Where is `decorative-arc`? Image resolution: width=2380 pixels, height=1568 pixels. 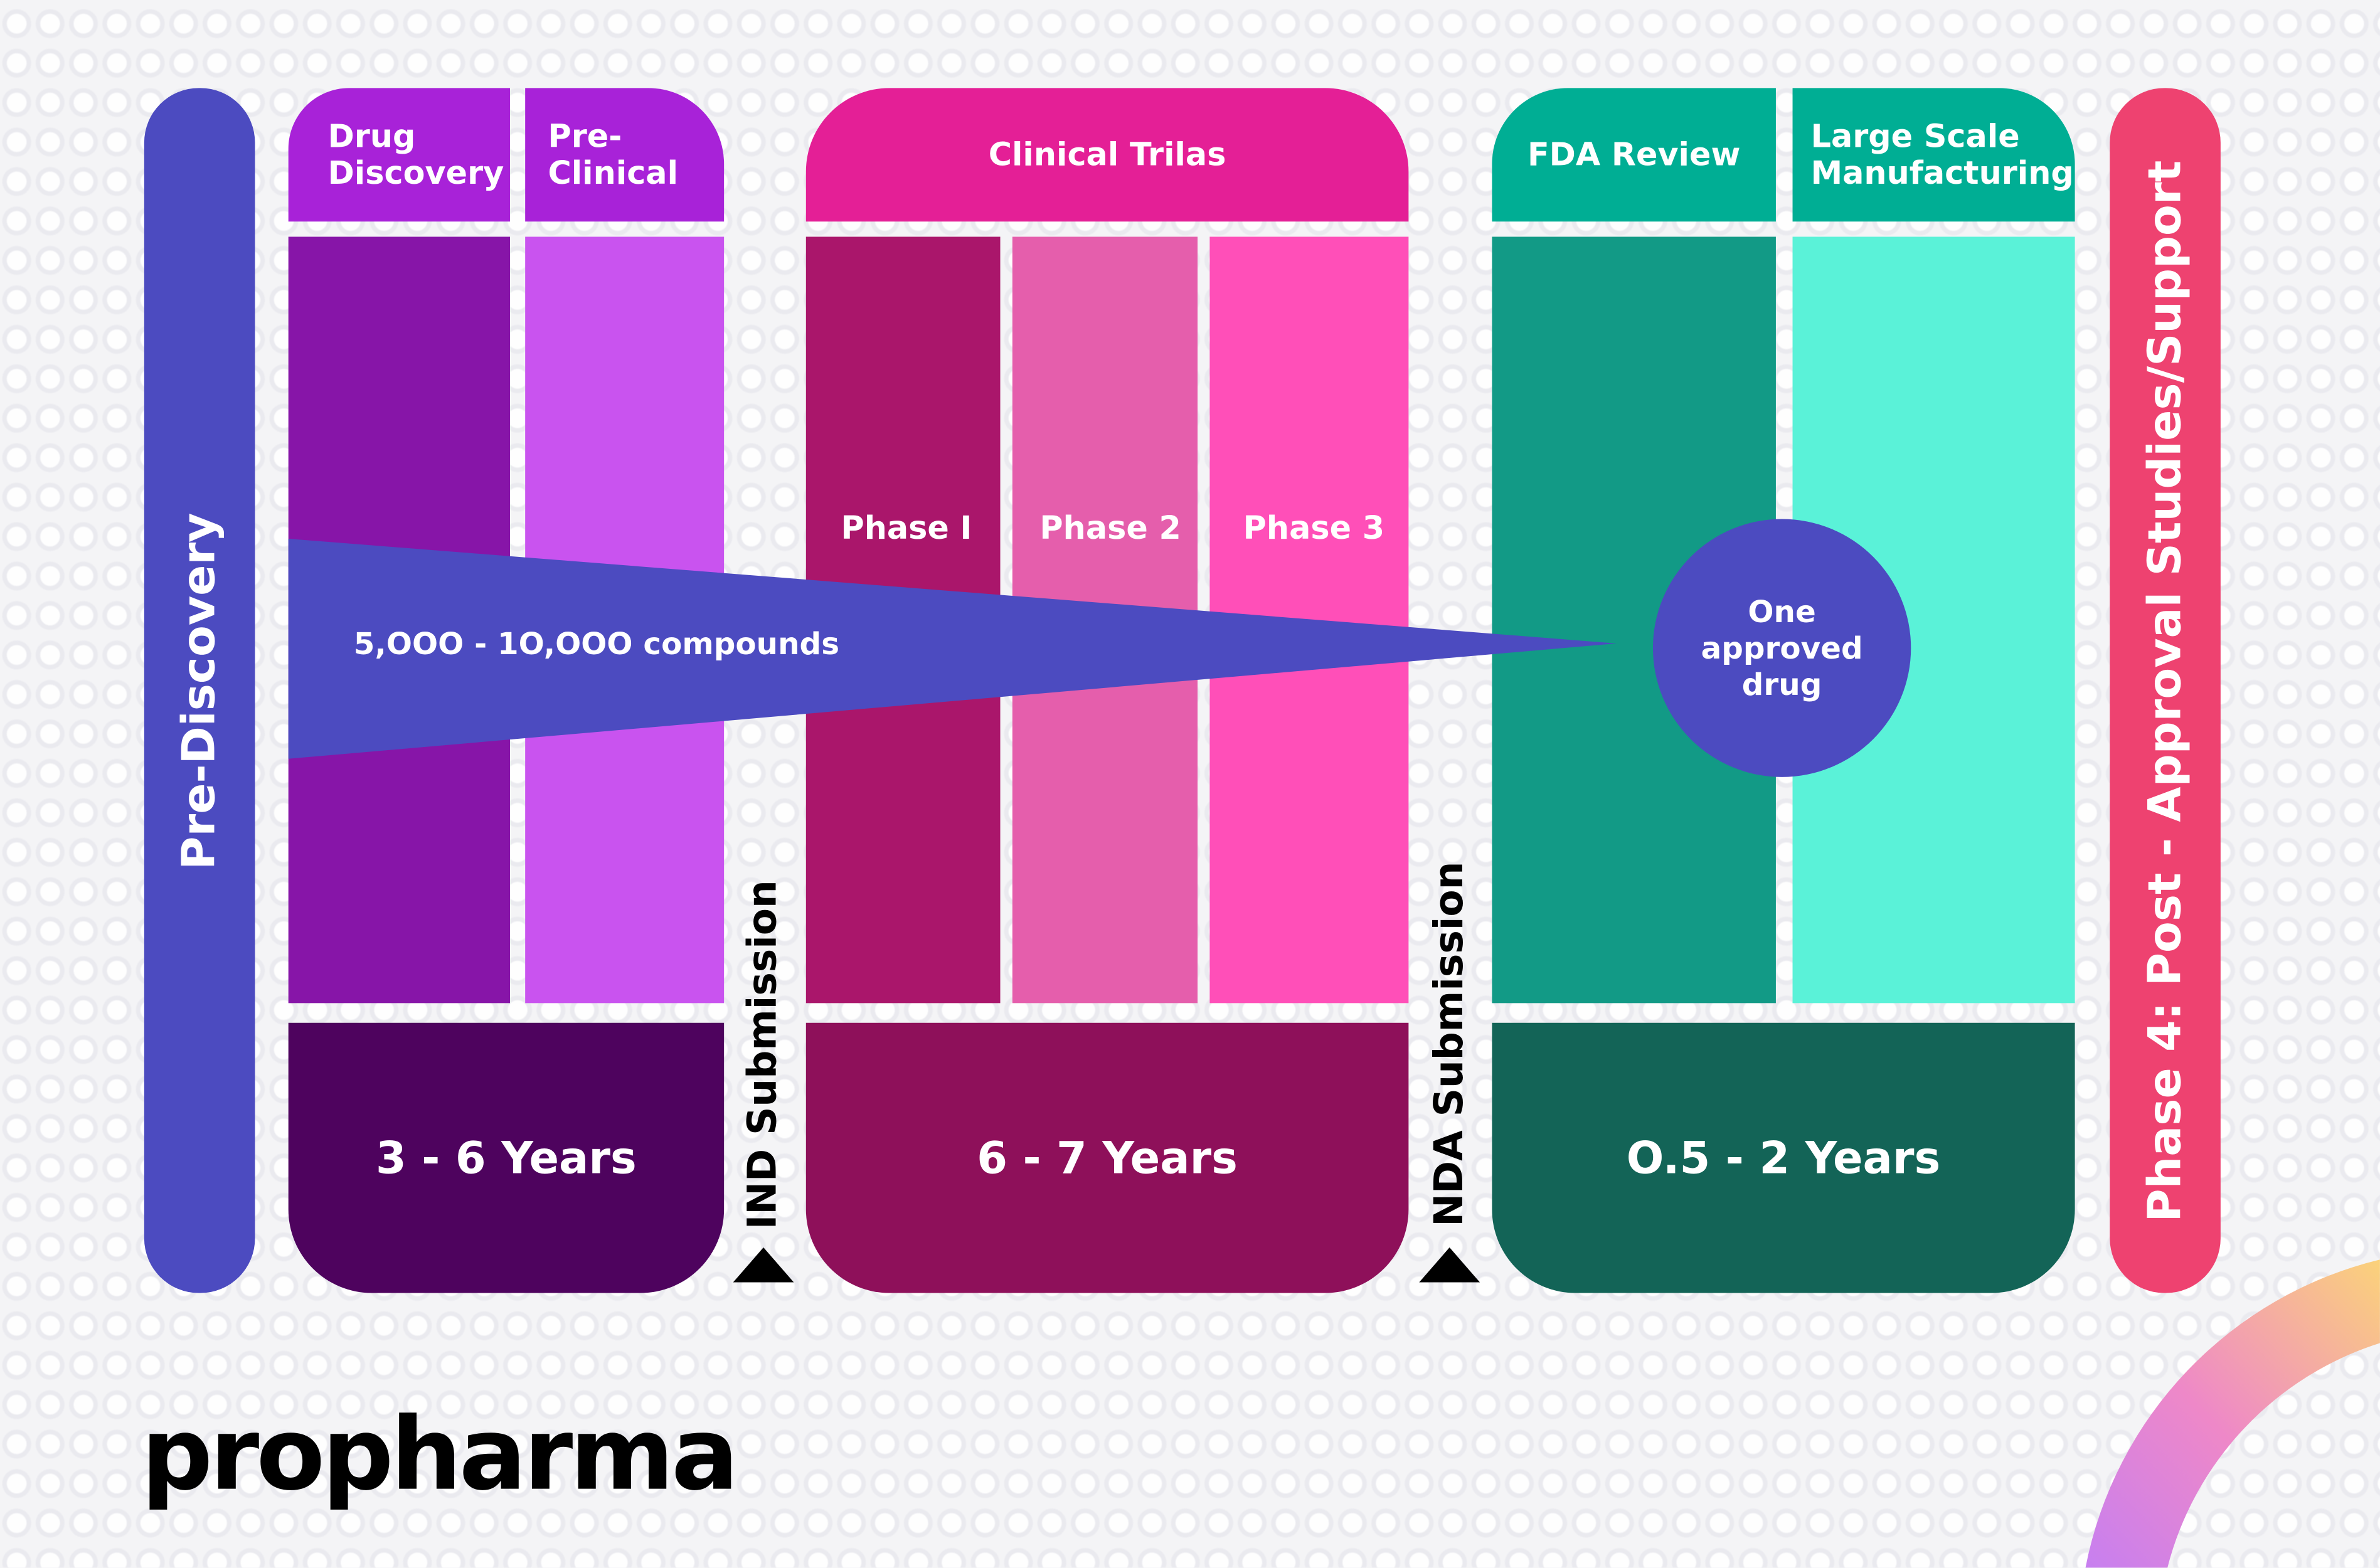 decorative-arc is located at coordinates (2233, 1413).